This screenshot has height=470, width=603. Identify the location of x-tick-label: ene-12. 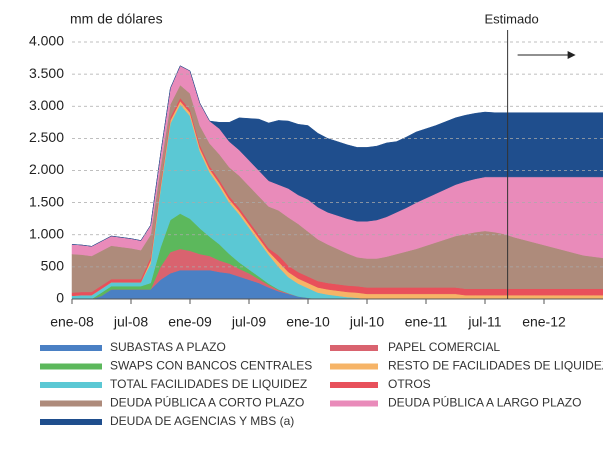
(544, 322).